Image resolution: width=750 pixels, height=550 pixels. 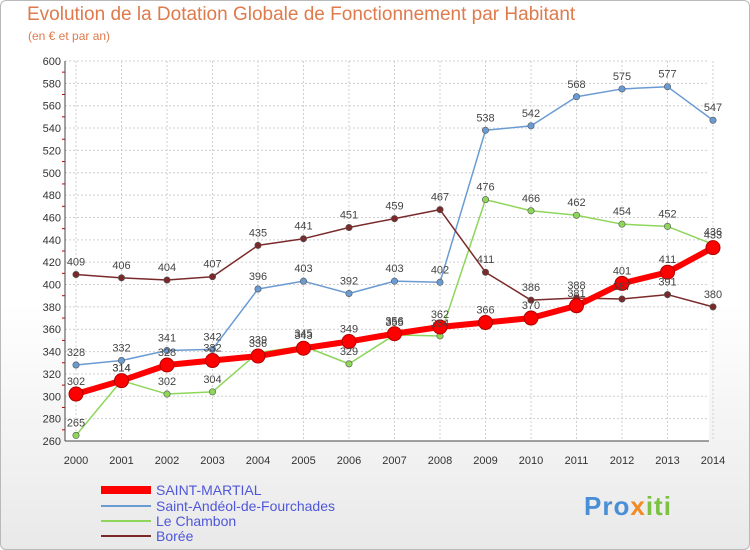 I want to click on data-label: 332, so click(x=121, y=349).